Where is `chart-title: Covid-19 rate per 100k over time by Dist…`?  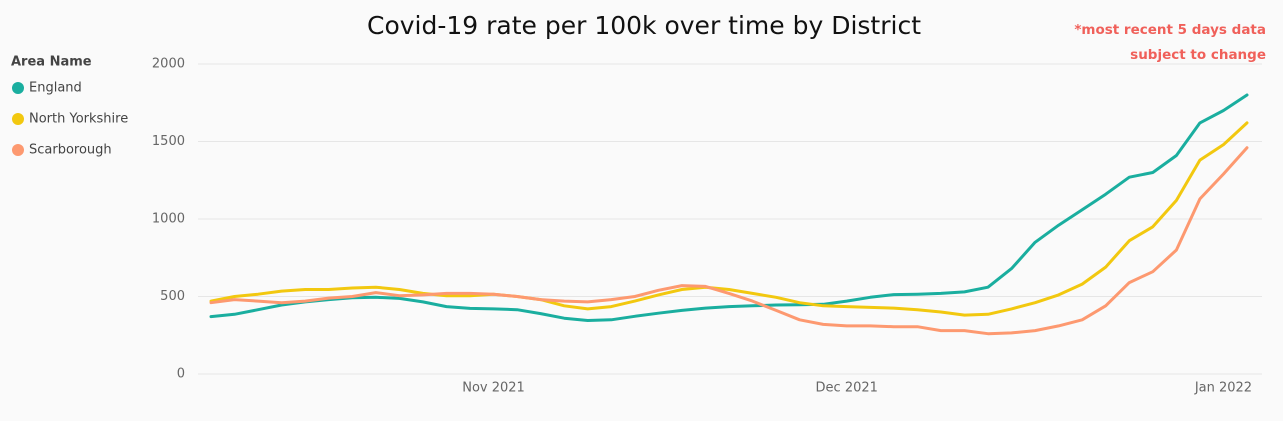
chart-title: Covid-19 rate per 100k over time by Dist… is located at coordinates (644, 25).